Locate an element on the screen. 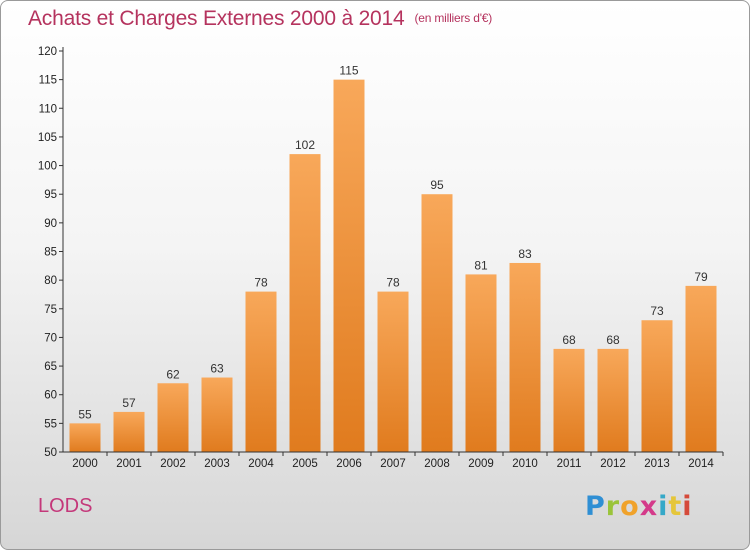 This screenshot has height=550, width=750. y-tick-label-65: 65 is located at coordinates (50, 367).